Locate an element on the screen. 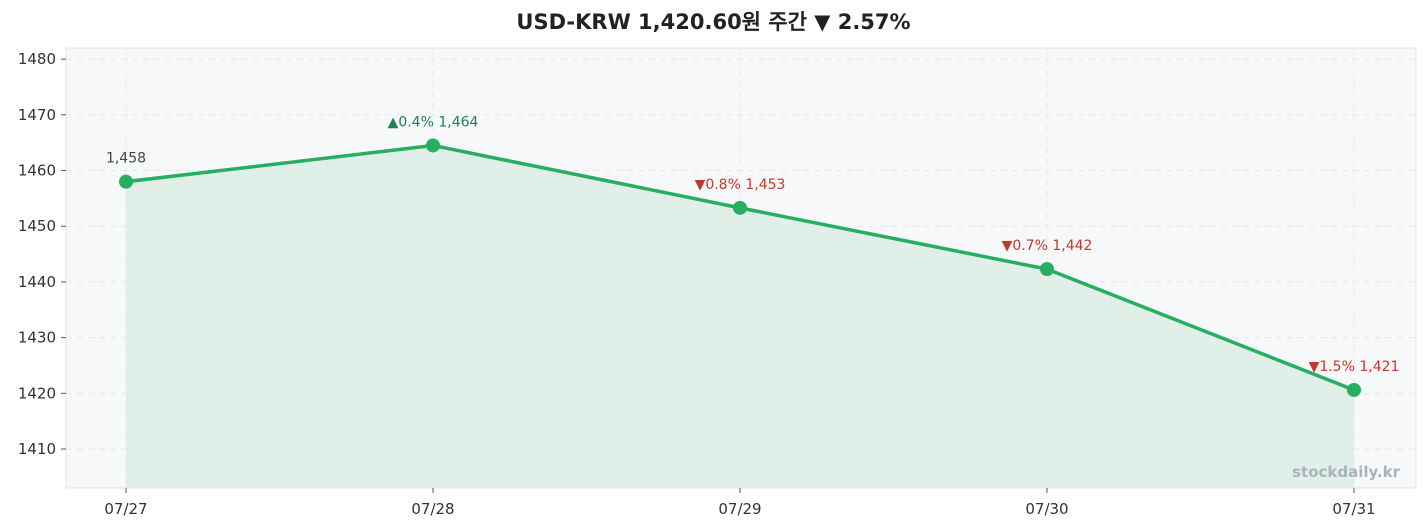 Image resolution: width=1427 pixels, height=529 pixels. x-tick-label: 07/31 is located at coordinates (1353, 509).